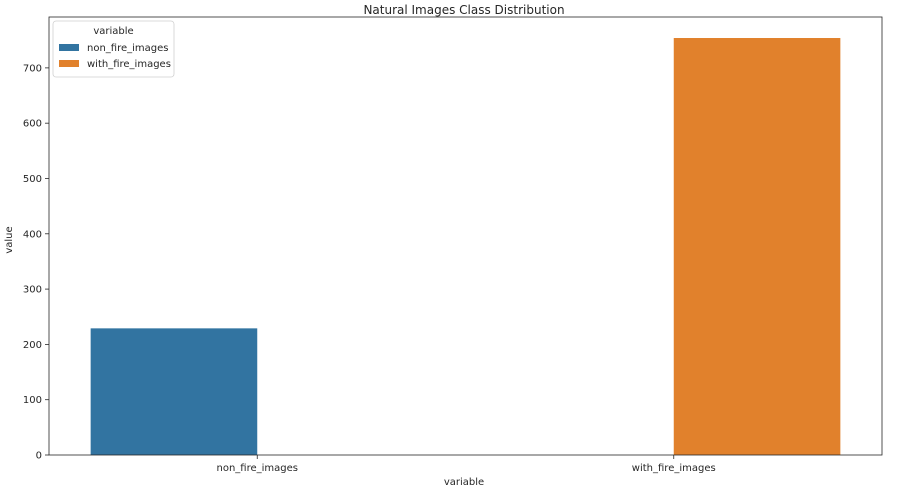 Image resolution: width=920 pixels, height=494 pixels. What do you see at coordinates (32, 345) in the screenshot?
I see `y-tick-label: 200` at bounding box center [32, 345].